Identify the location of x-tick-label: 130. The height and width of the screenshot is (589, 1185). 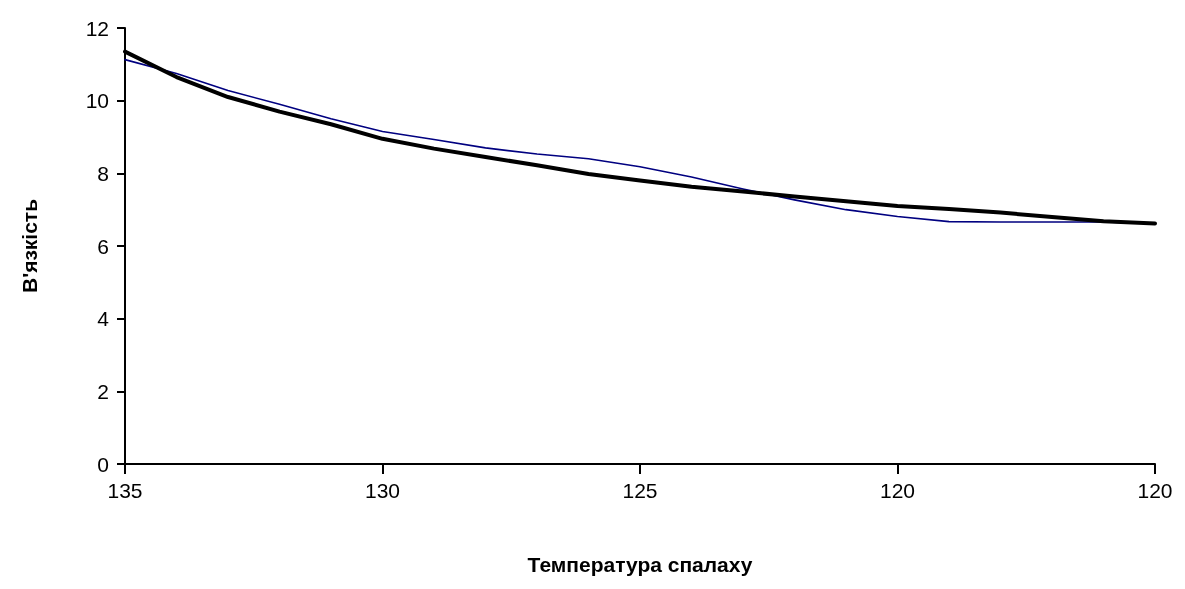
(382, 490).